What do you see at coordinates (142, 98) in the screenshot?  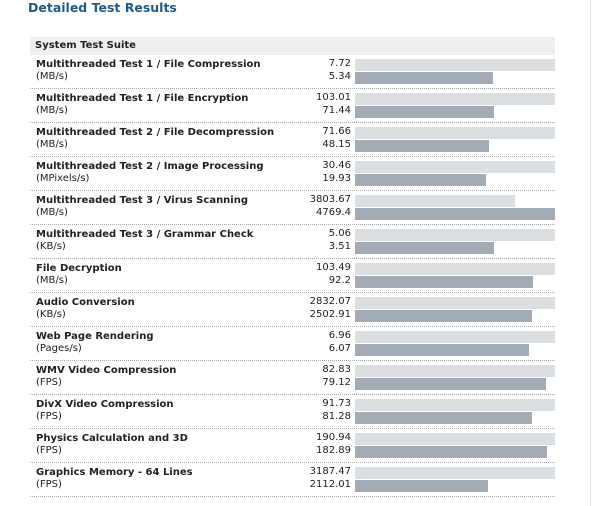 I see `test-name: Multithreaded Test 1 / File Encryption` at bounding box center [142, 98].